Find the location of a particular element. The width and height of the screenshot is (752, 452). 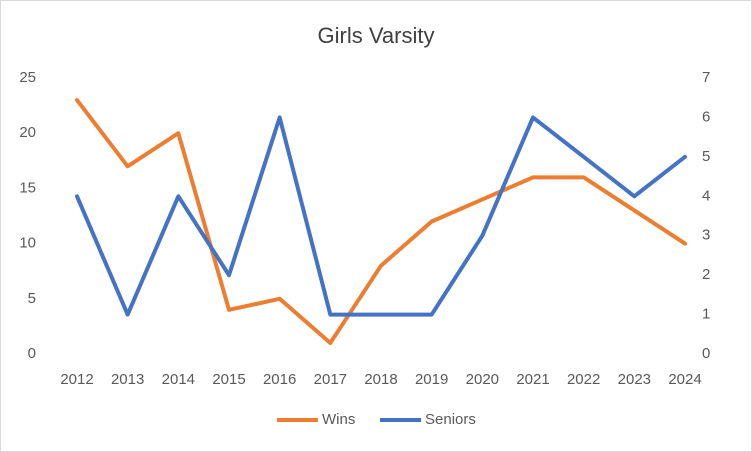

y-tick-label: 0 is located at coordinates (32, 353).